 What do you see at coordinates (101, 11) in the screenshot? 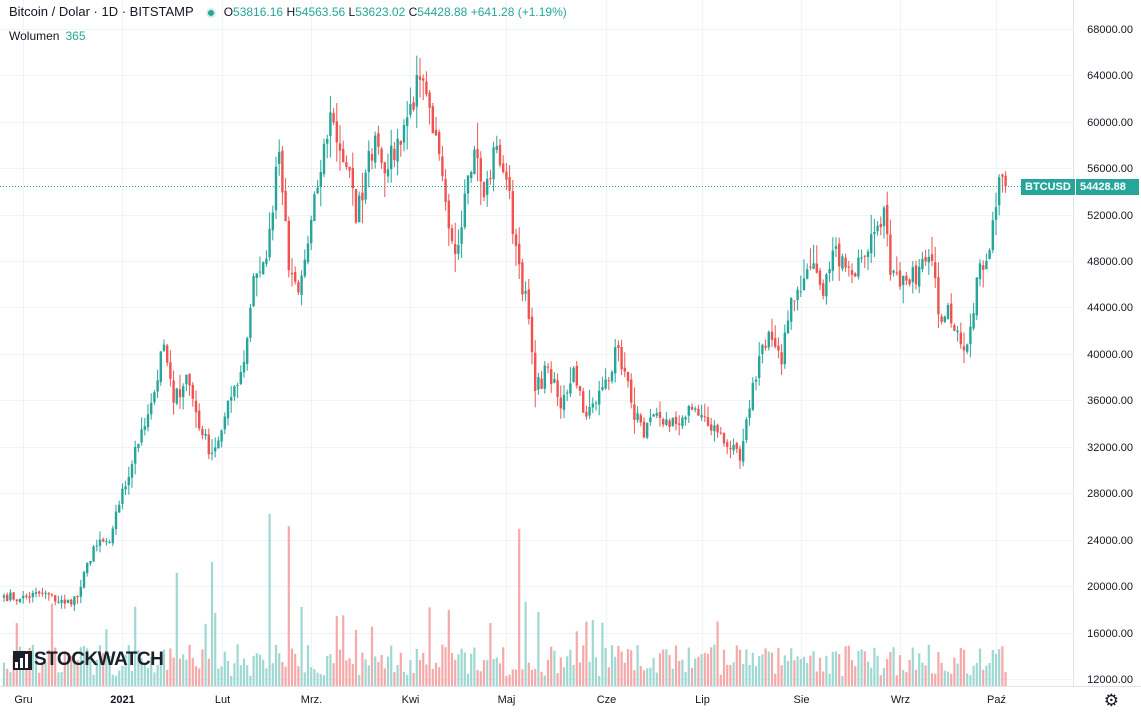
I see `chart-title: Bitcoin / Dolar · 1D · BITSTAMP` at bounding box center [101, 11].